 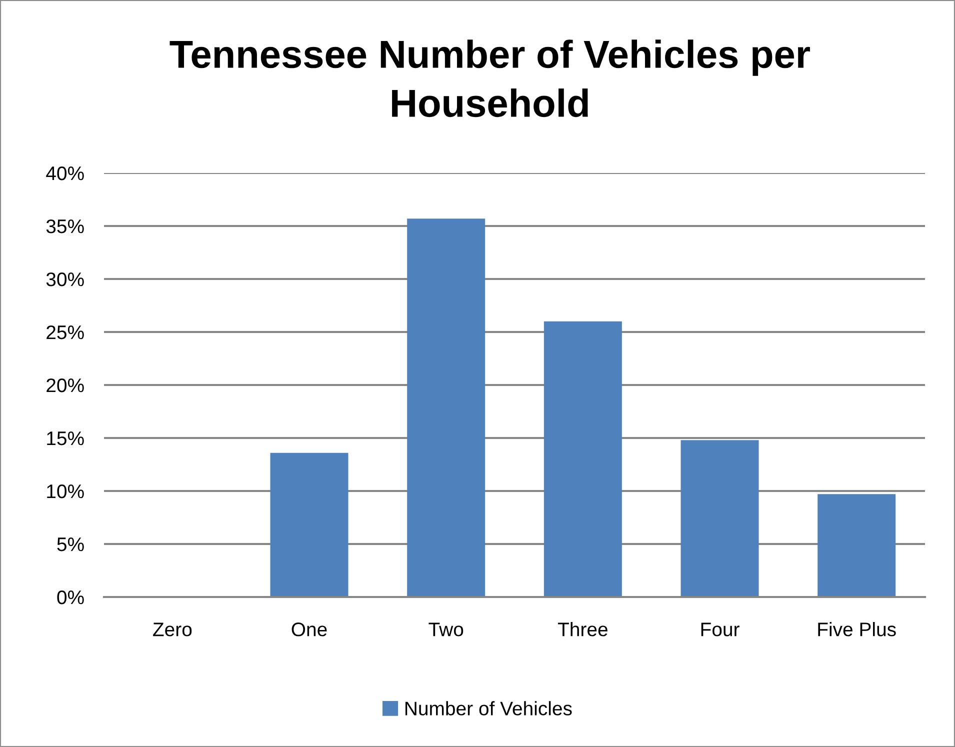 What do you see at coordinates (490, 79) in the screenshot?
I see `chart-title: Tennessee Number of Vehicles per Household` at bounding box center [490, 79].